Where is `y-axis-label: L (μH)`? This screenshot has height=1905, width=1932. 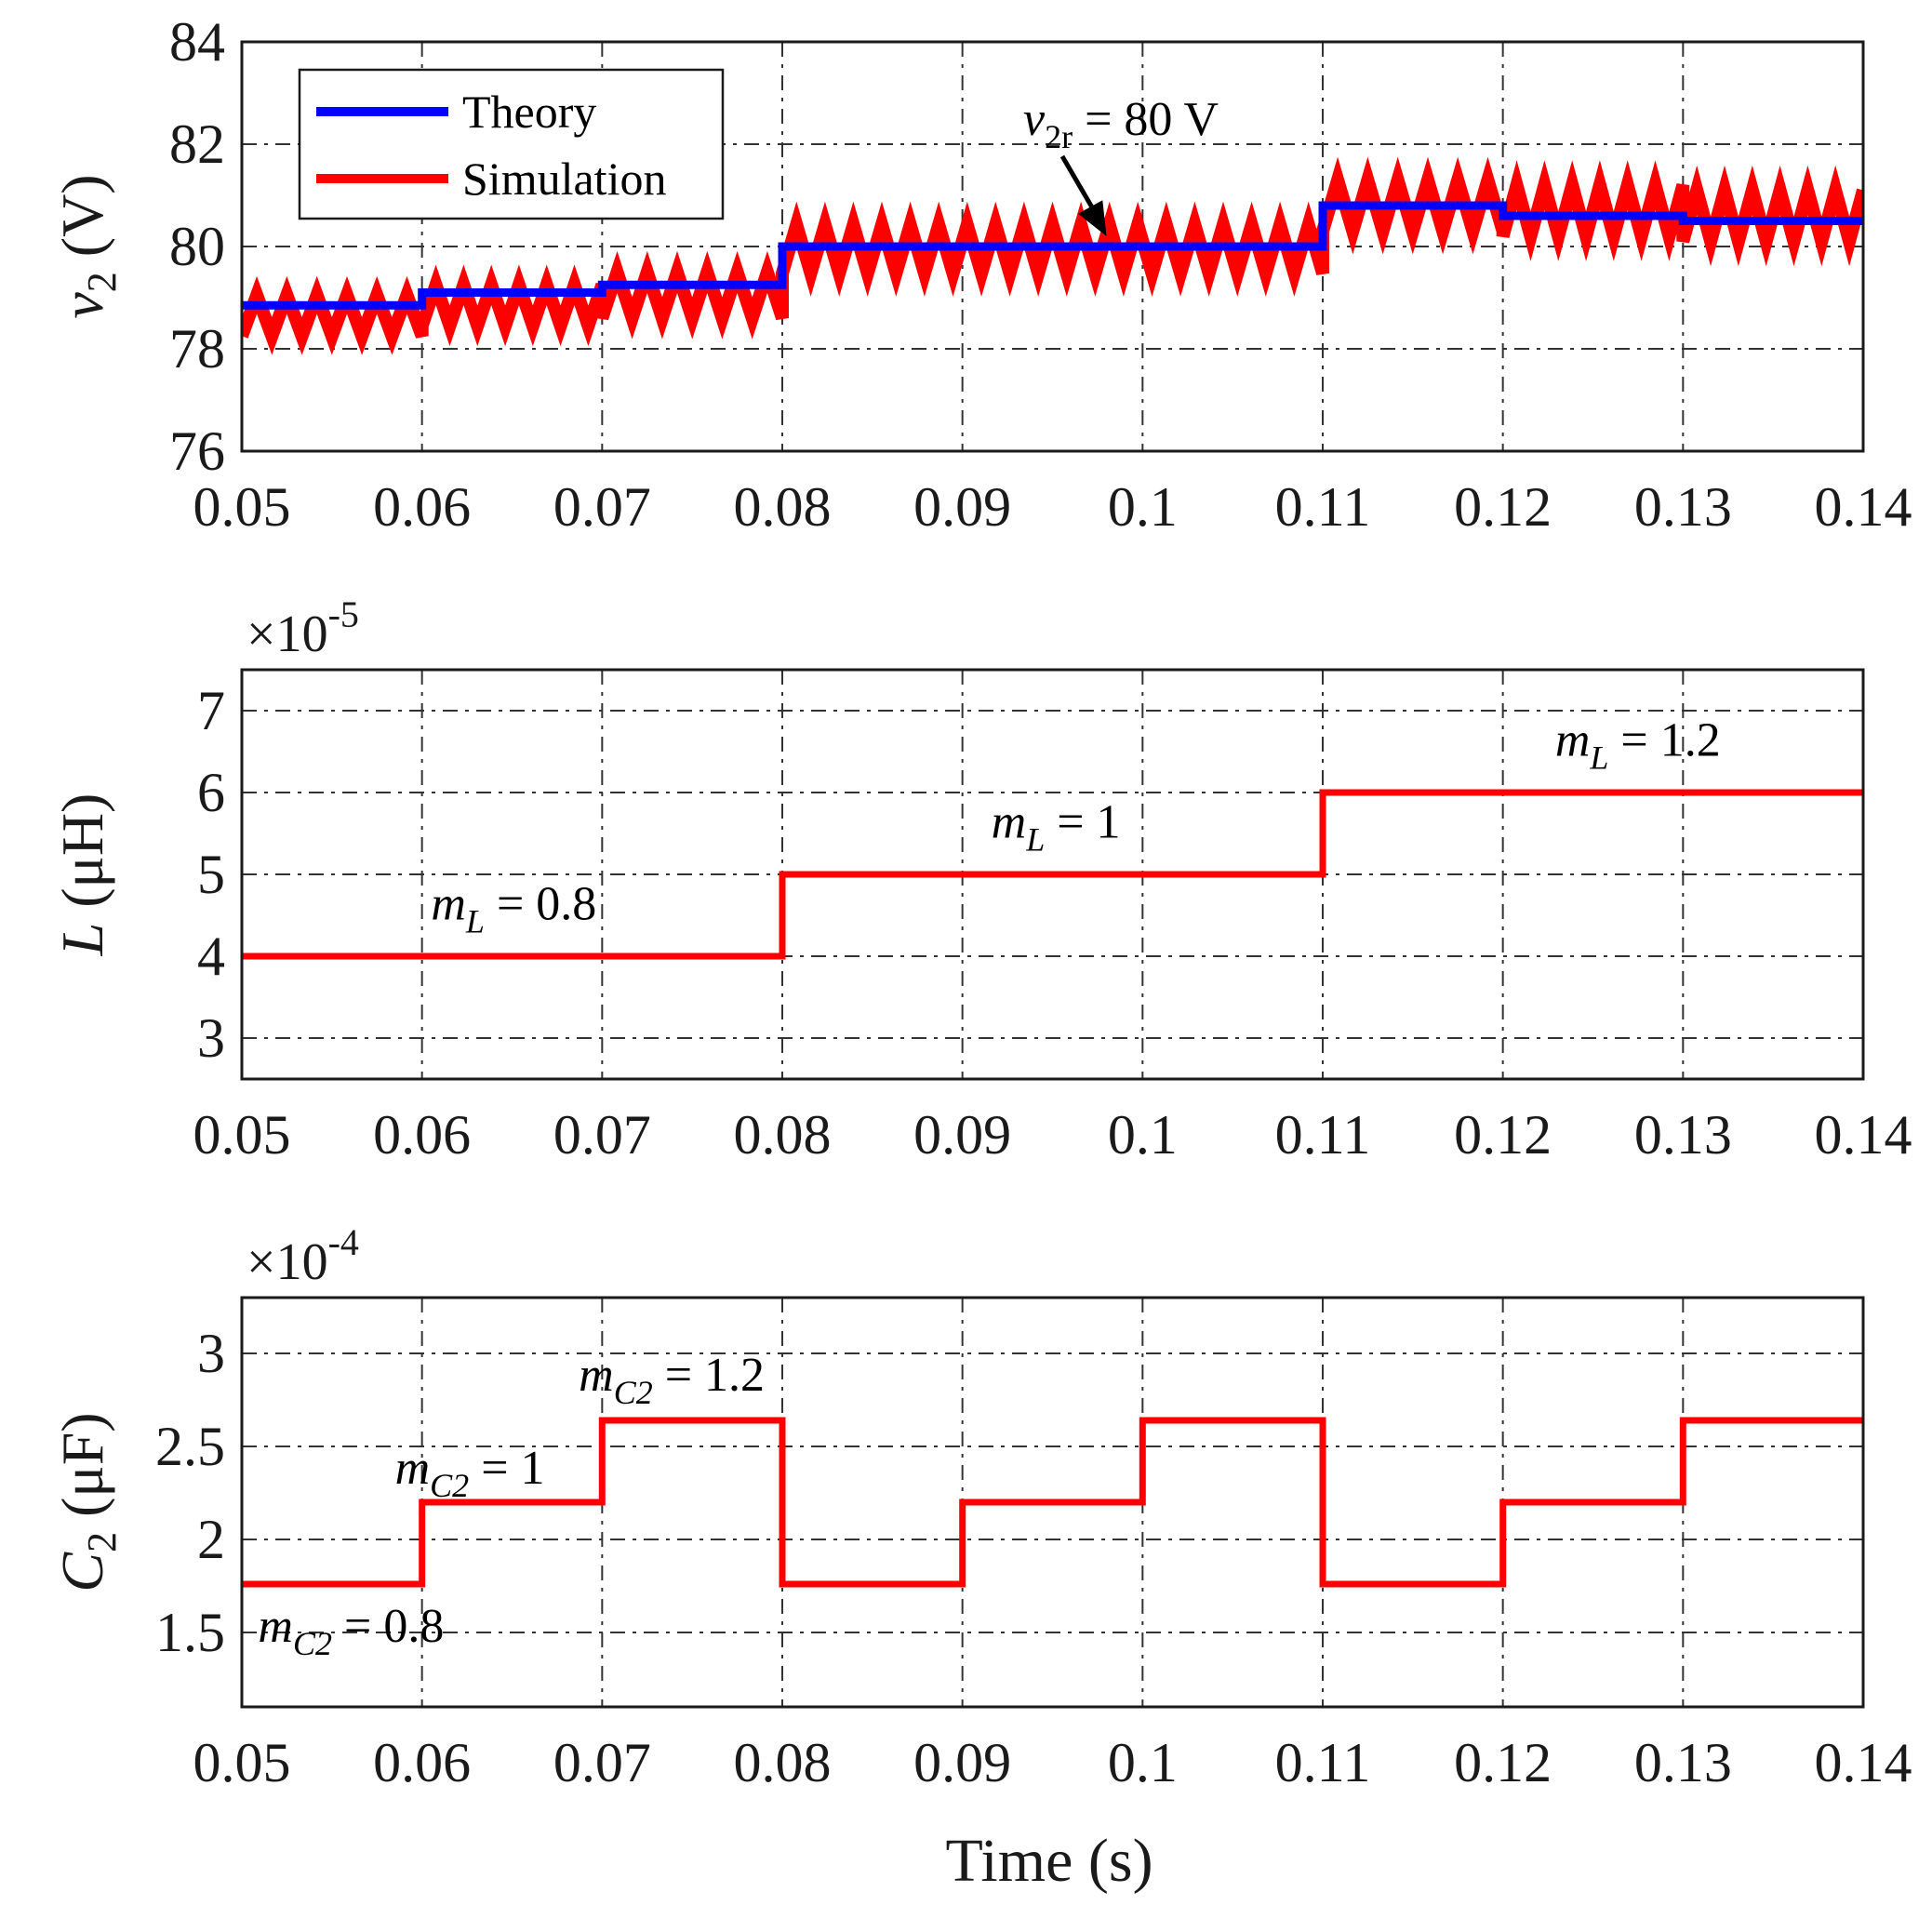
y-axis-label: L (μH) is located at coordinates (82, 875).